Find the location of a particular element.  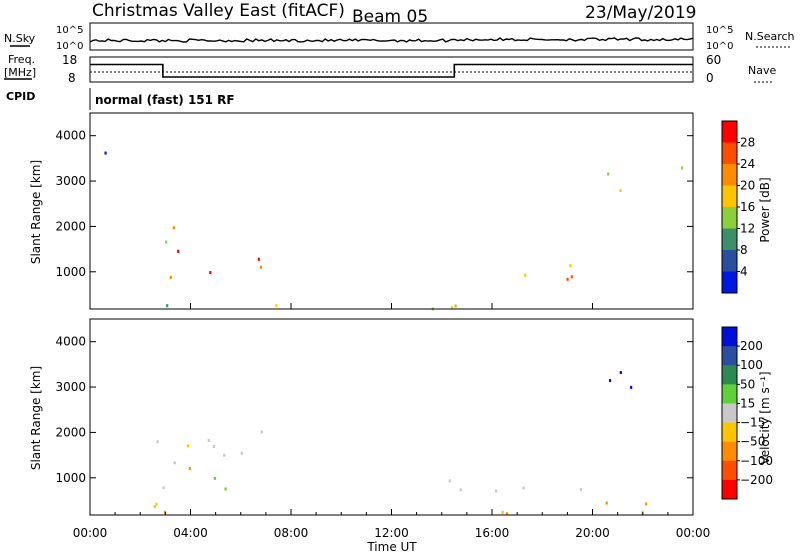

velocity-ylabel: Slant Range [km] is located at coordinates (36, 418).